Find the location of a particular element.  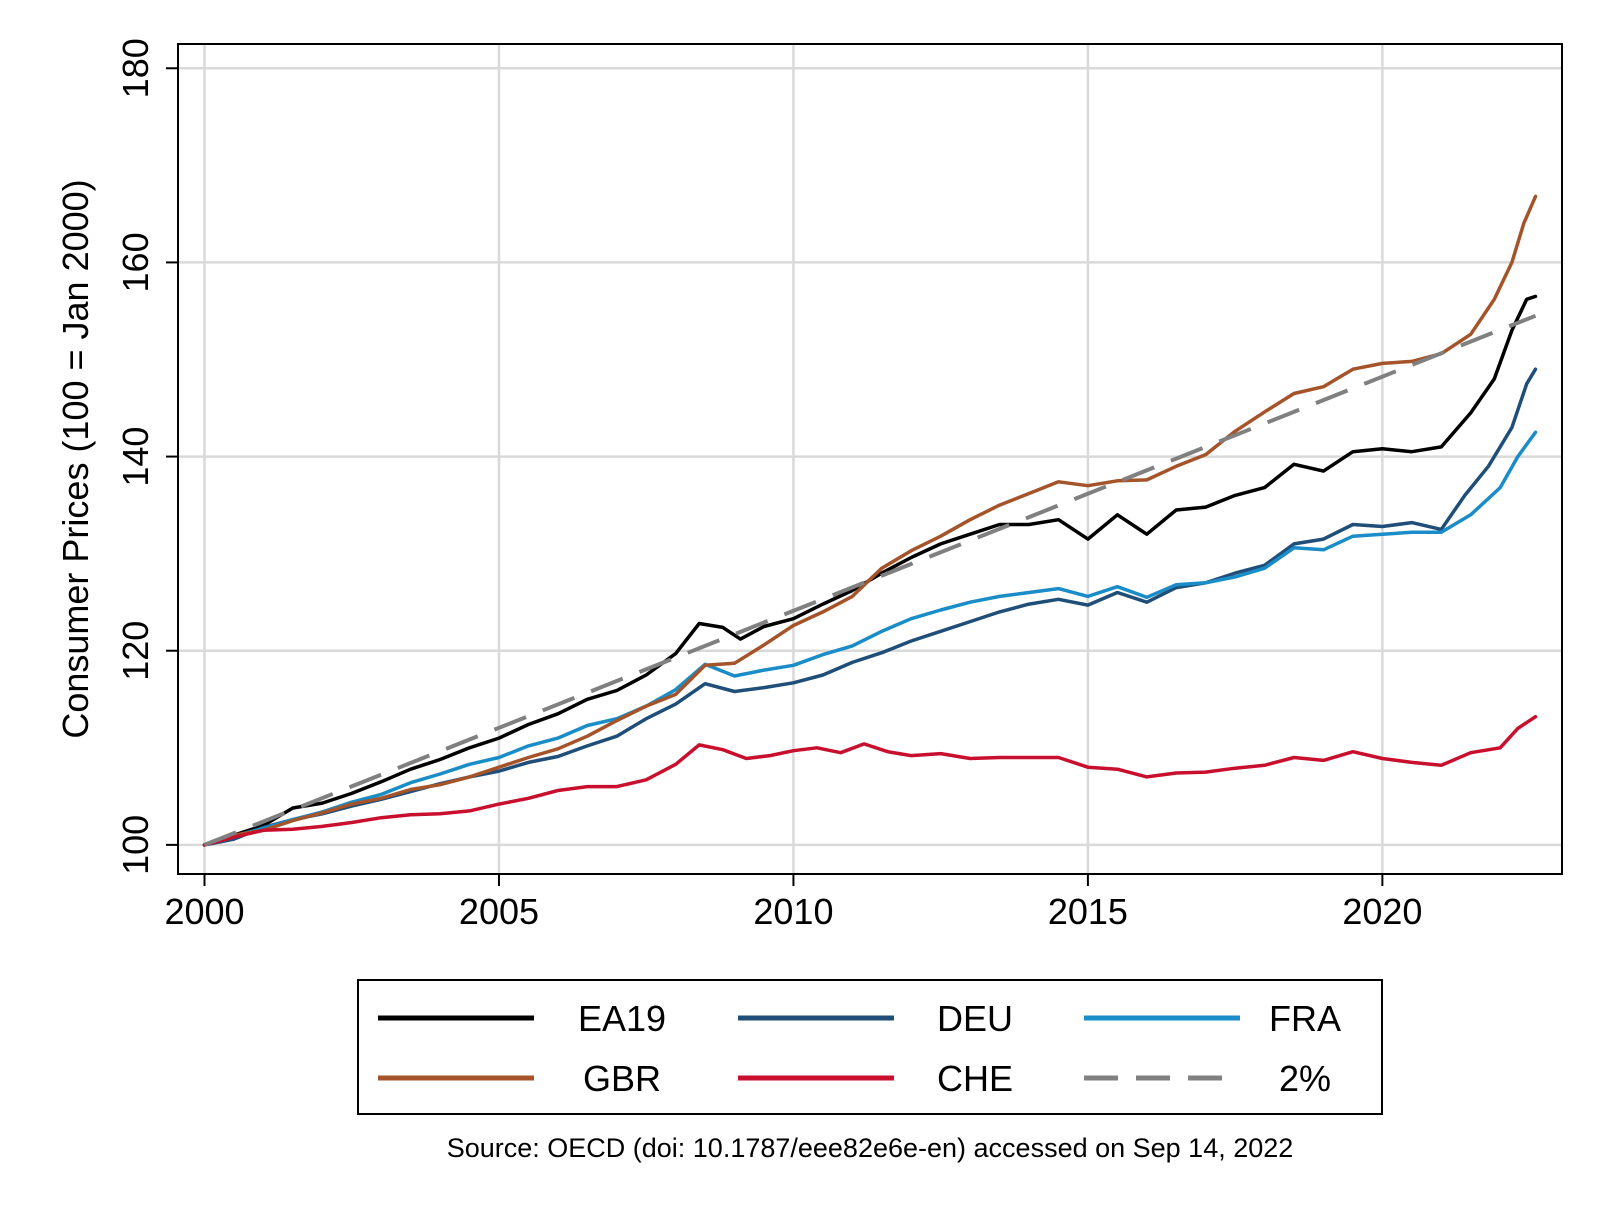

legend-label: EA19 is located at coordinates (622, 1018).